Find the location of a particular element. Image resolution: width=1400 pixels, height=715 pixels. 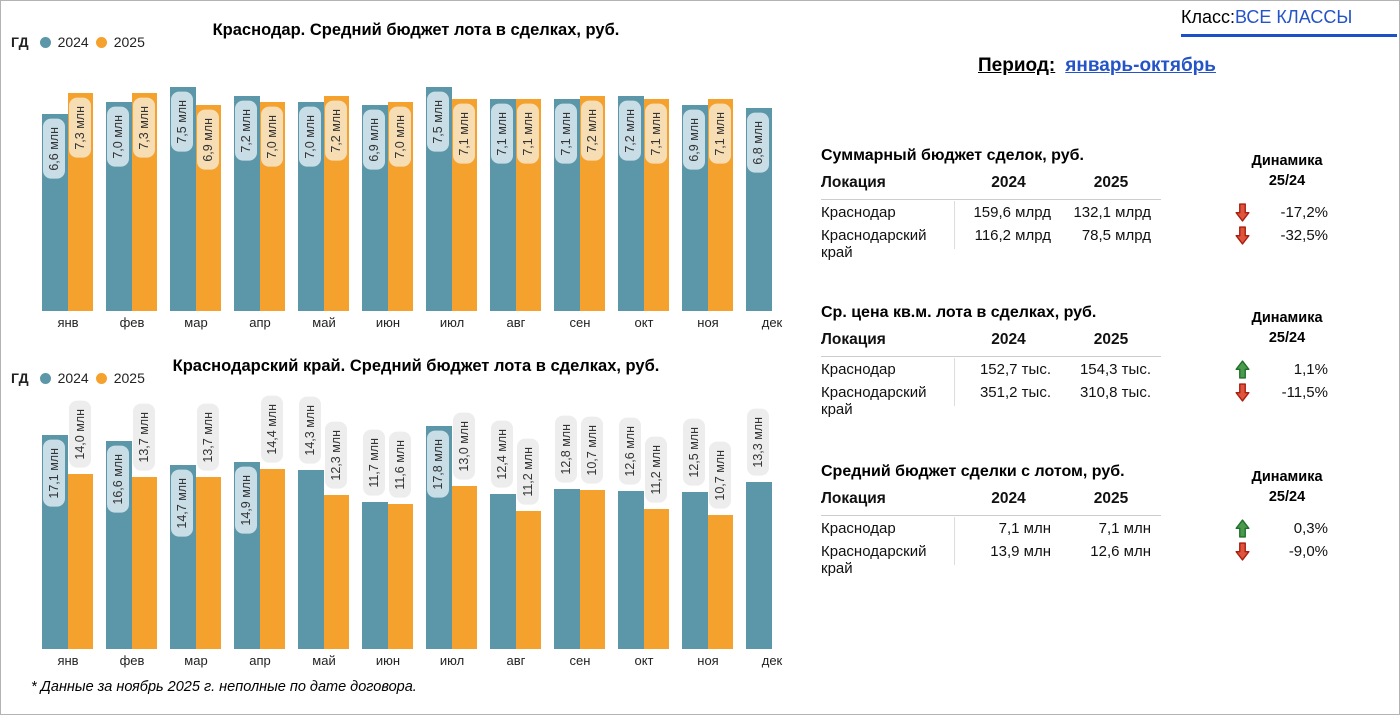

table-row: Краснодарский край 116,2 млрд 78,5 млрд is located at coordinates (991, 244).